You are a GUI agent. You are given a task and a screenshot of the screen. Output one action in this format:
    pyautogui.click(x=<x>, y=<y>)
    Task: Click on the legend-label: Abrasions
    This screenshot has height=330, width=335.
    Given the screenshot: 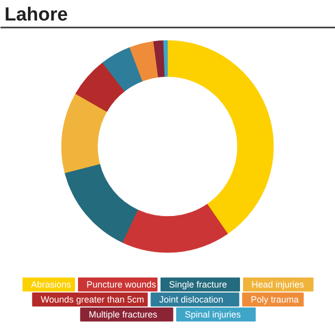 What is the action you would take?
    pyautogui.click(x=51, y=285)
    